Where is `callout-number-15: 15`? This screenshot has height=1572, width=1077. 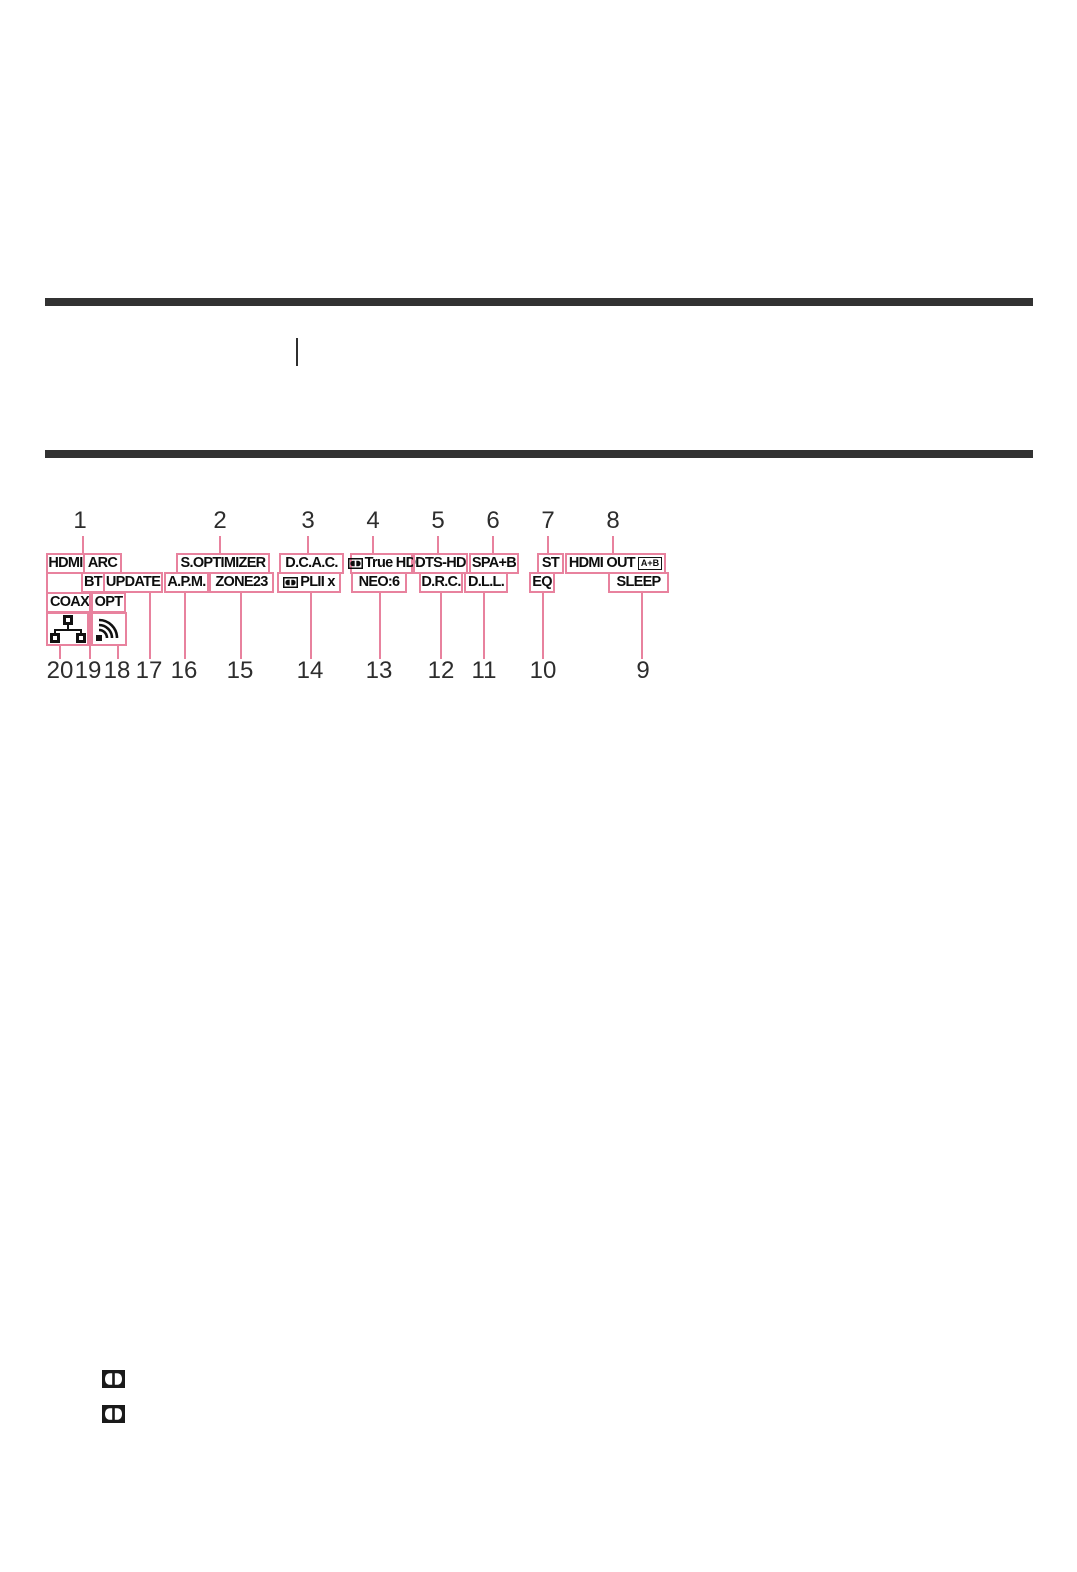 callout-number-15: 15 is located at coordinates (240, 670).